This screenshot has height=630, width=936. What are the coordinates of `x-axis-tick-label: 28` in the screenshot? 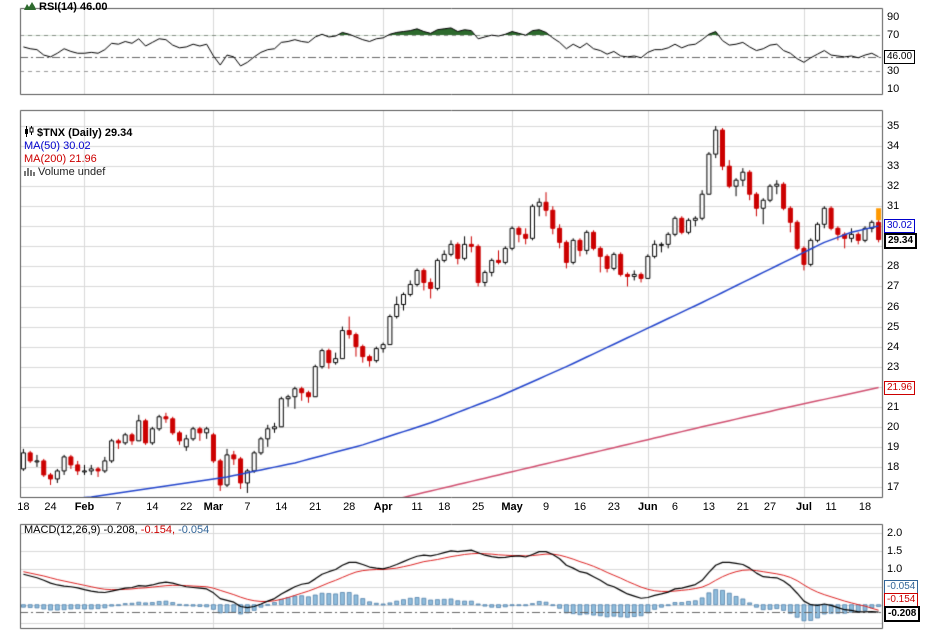 It's located at (349, 507).